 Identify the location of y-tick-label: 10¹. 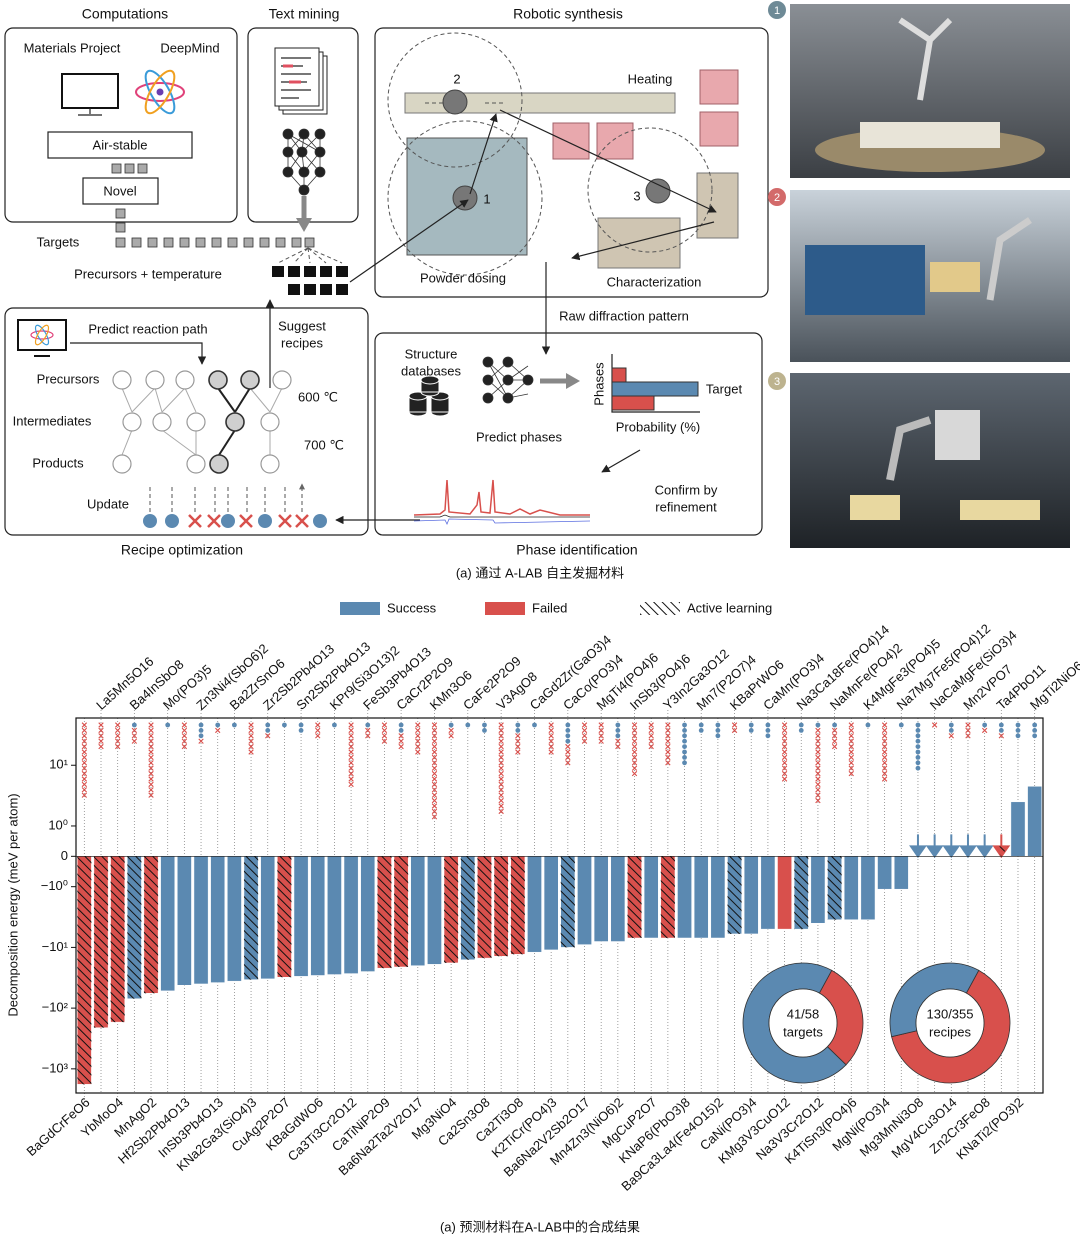
(58, 764).